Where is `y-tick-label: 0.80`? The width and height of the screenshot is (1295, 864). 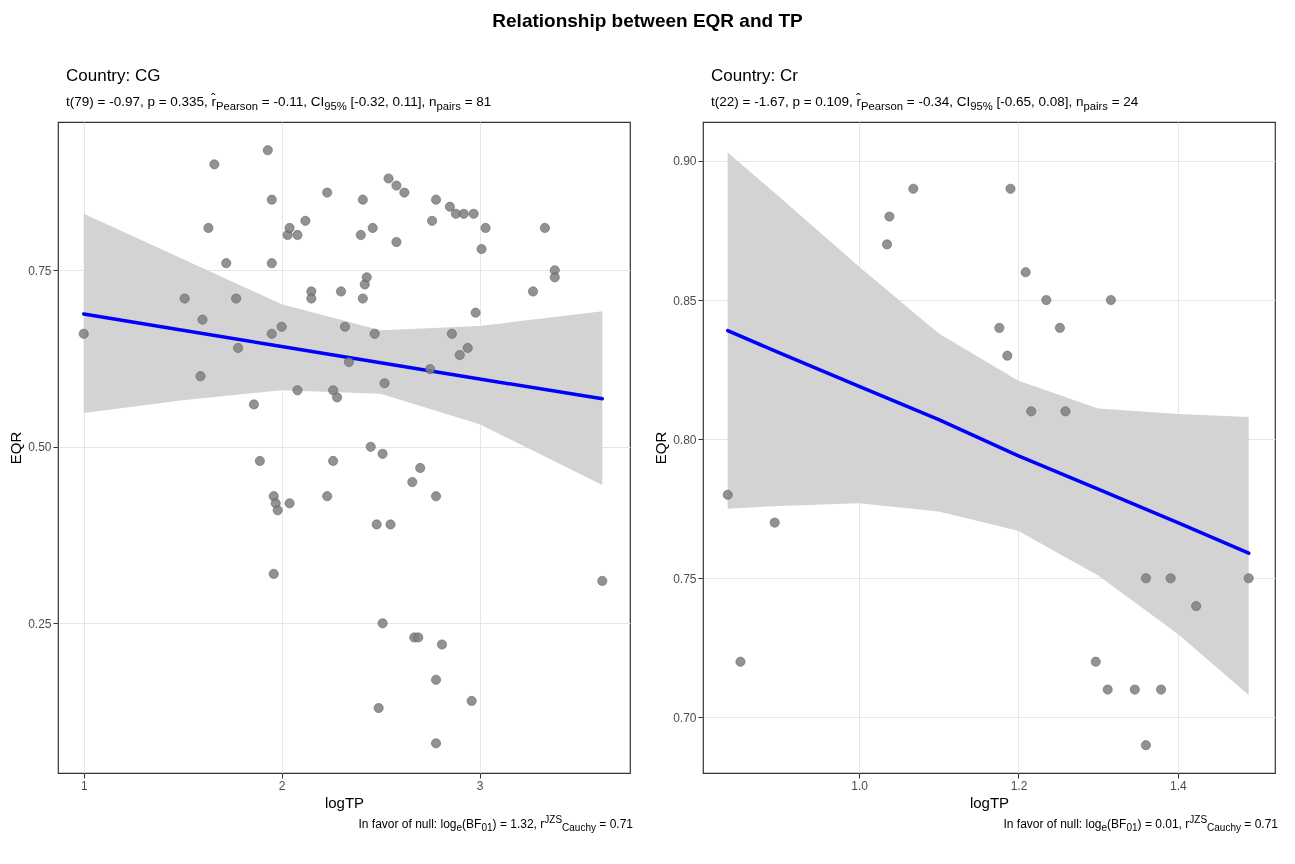 y-tick-label: 0.80 is located at coordinates (685, 439).